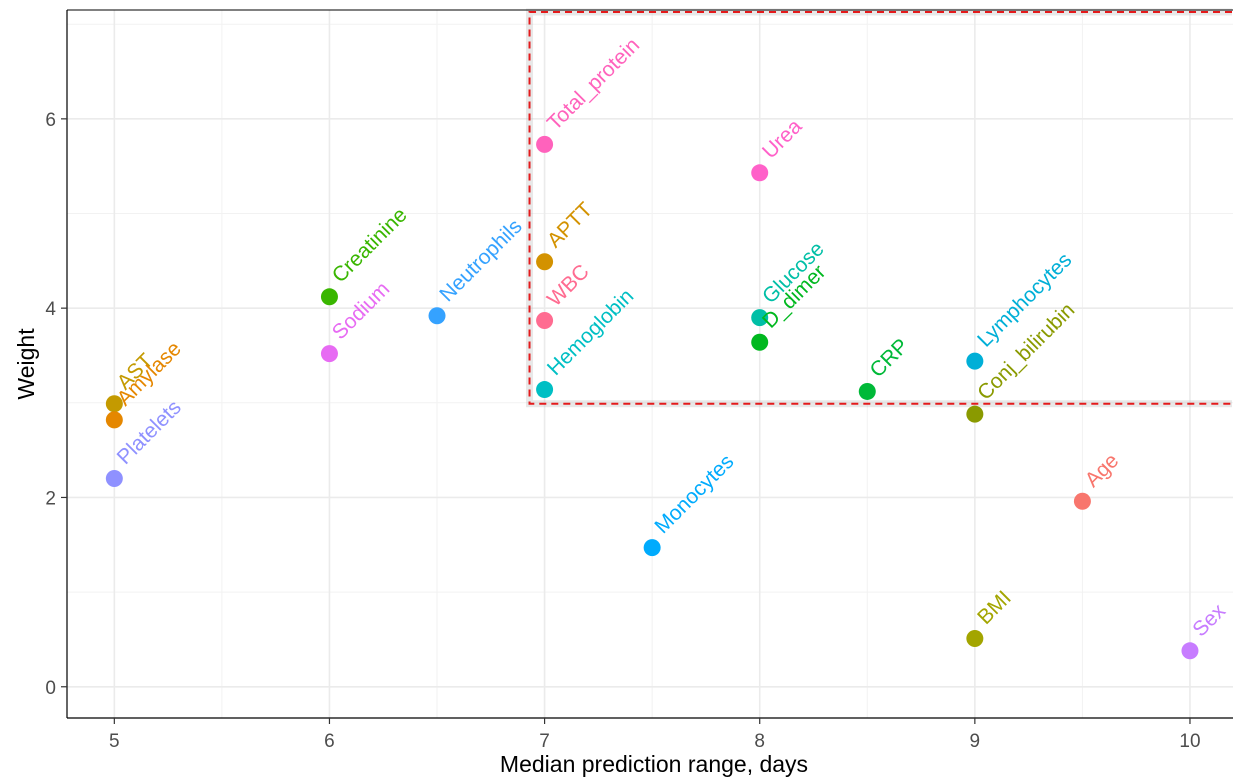 The image size is (1233, 777). Describe the element at coordinates (1189, 741) in the screenshot. I see `x-tick-label: 10` at that location.